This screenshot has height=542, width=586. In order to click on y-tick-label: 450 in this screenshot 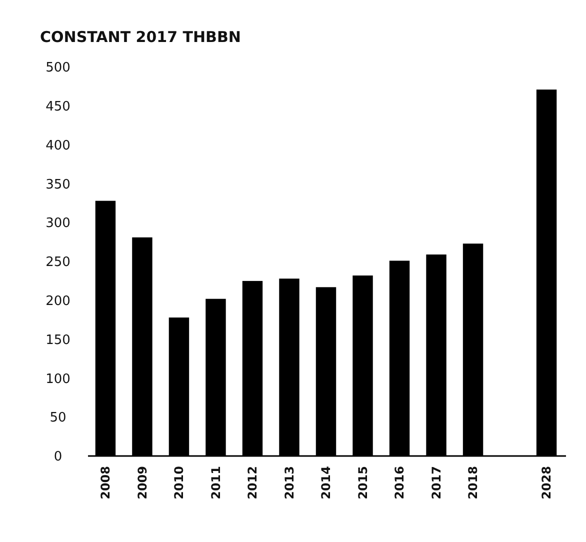, I will do `click(58, 106)`.